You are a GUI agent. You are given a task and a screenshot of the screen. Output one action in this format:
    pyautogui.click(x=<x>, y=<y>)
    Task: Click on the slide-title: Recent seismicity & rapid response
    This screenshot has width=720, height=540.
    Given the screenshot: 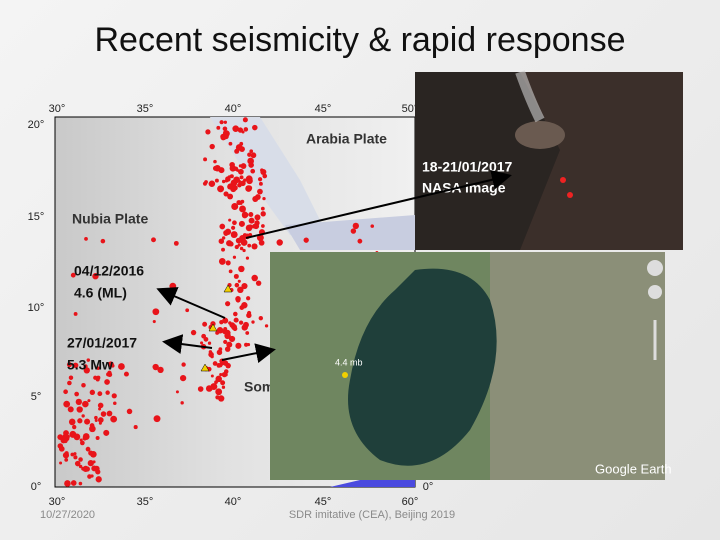 What is the action you would take?
    pyautogui.click(x=359, y=40)
    